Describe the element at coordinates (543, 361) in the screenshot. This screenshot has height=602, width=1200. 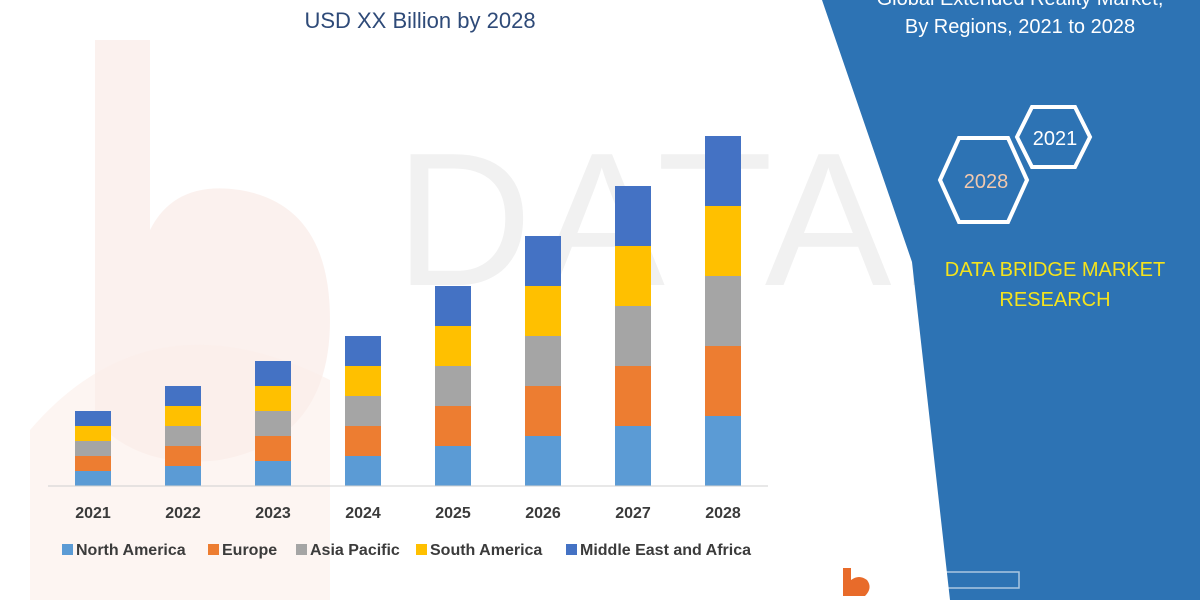
I see `bar-2026-asia-pacific` at that location.